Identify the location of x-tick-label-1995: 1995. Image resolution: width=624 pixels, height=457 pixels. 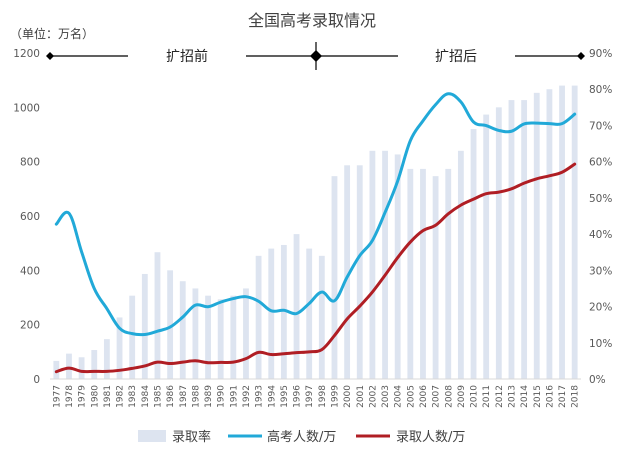
(285, 396).